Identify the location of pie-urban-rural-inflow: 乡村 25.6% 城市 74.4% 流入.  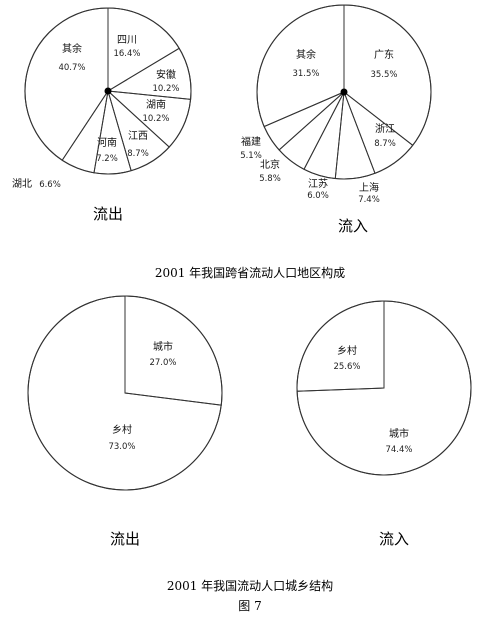
(384, 424).